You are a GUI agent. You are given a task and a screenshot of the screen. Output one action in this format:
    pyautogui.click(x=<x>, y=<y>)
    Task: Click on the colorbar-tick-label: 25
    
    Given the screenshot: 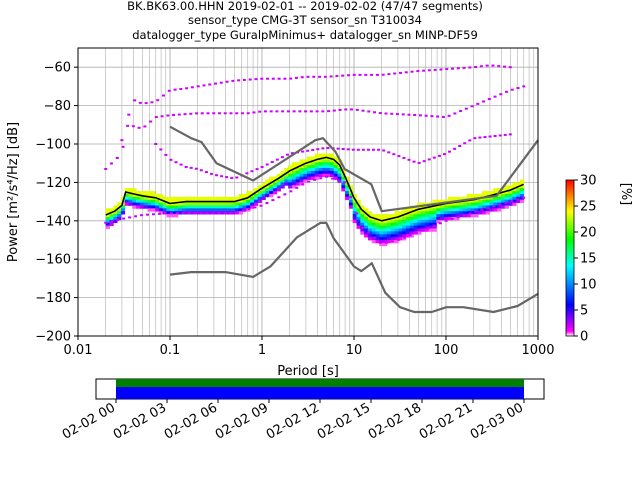 What is the action you would take?
    pyautogui.click(x=588, y=207)
    